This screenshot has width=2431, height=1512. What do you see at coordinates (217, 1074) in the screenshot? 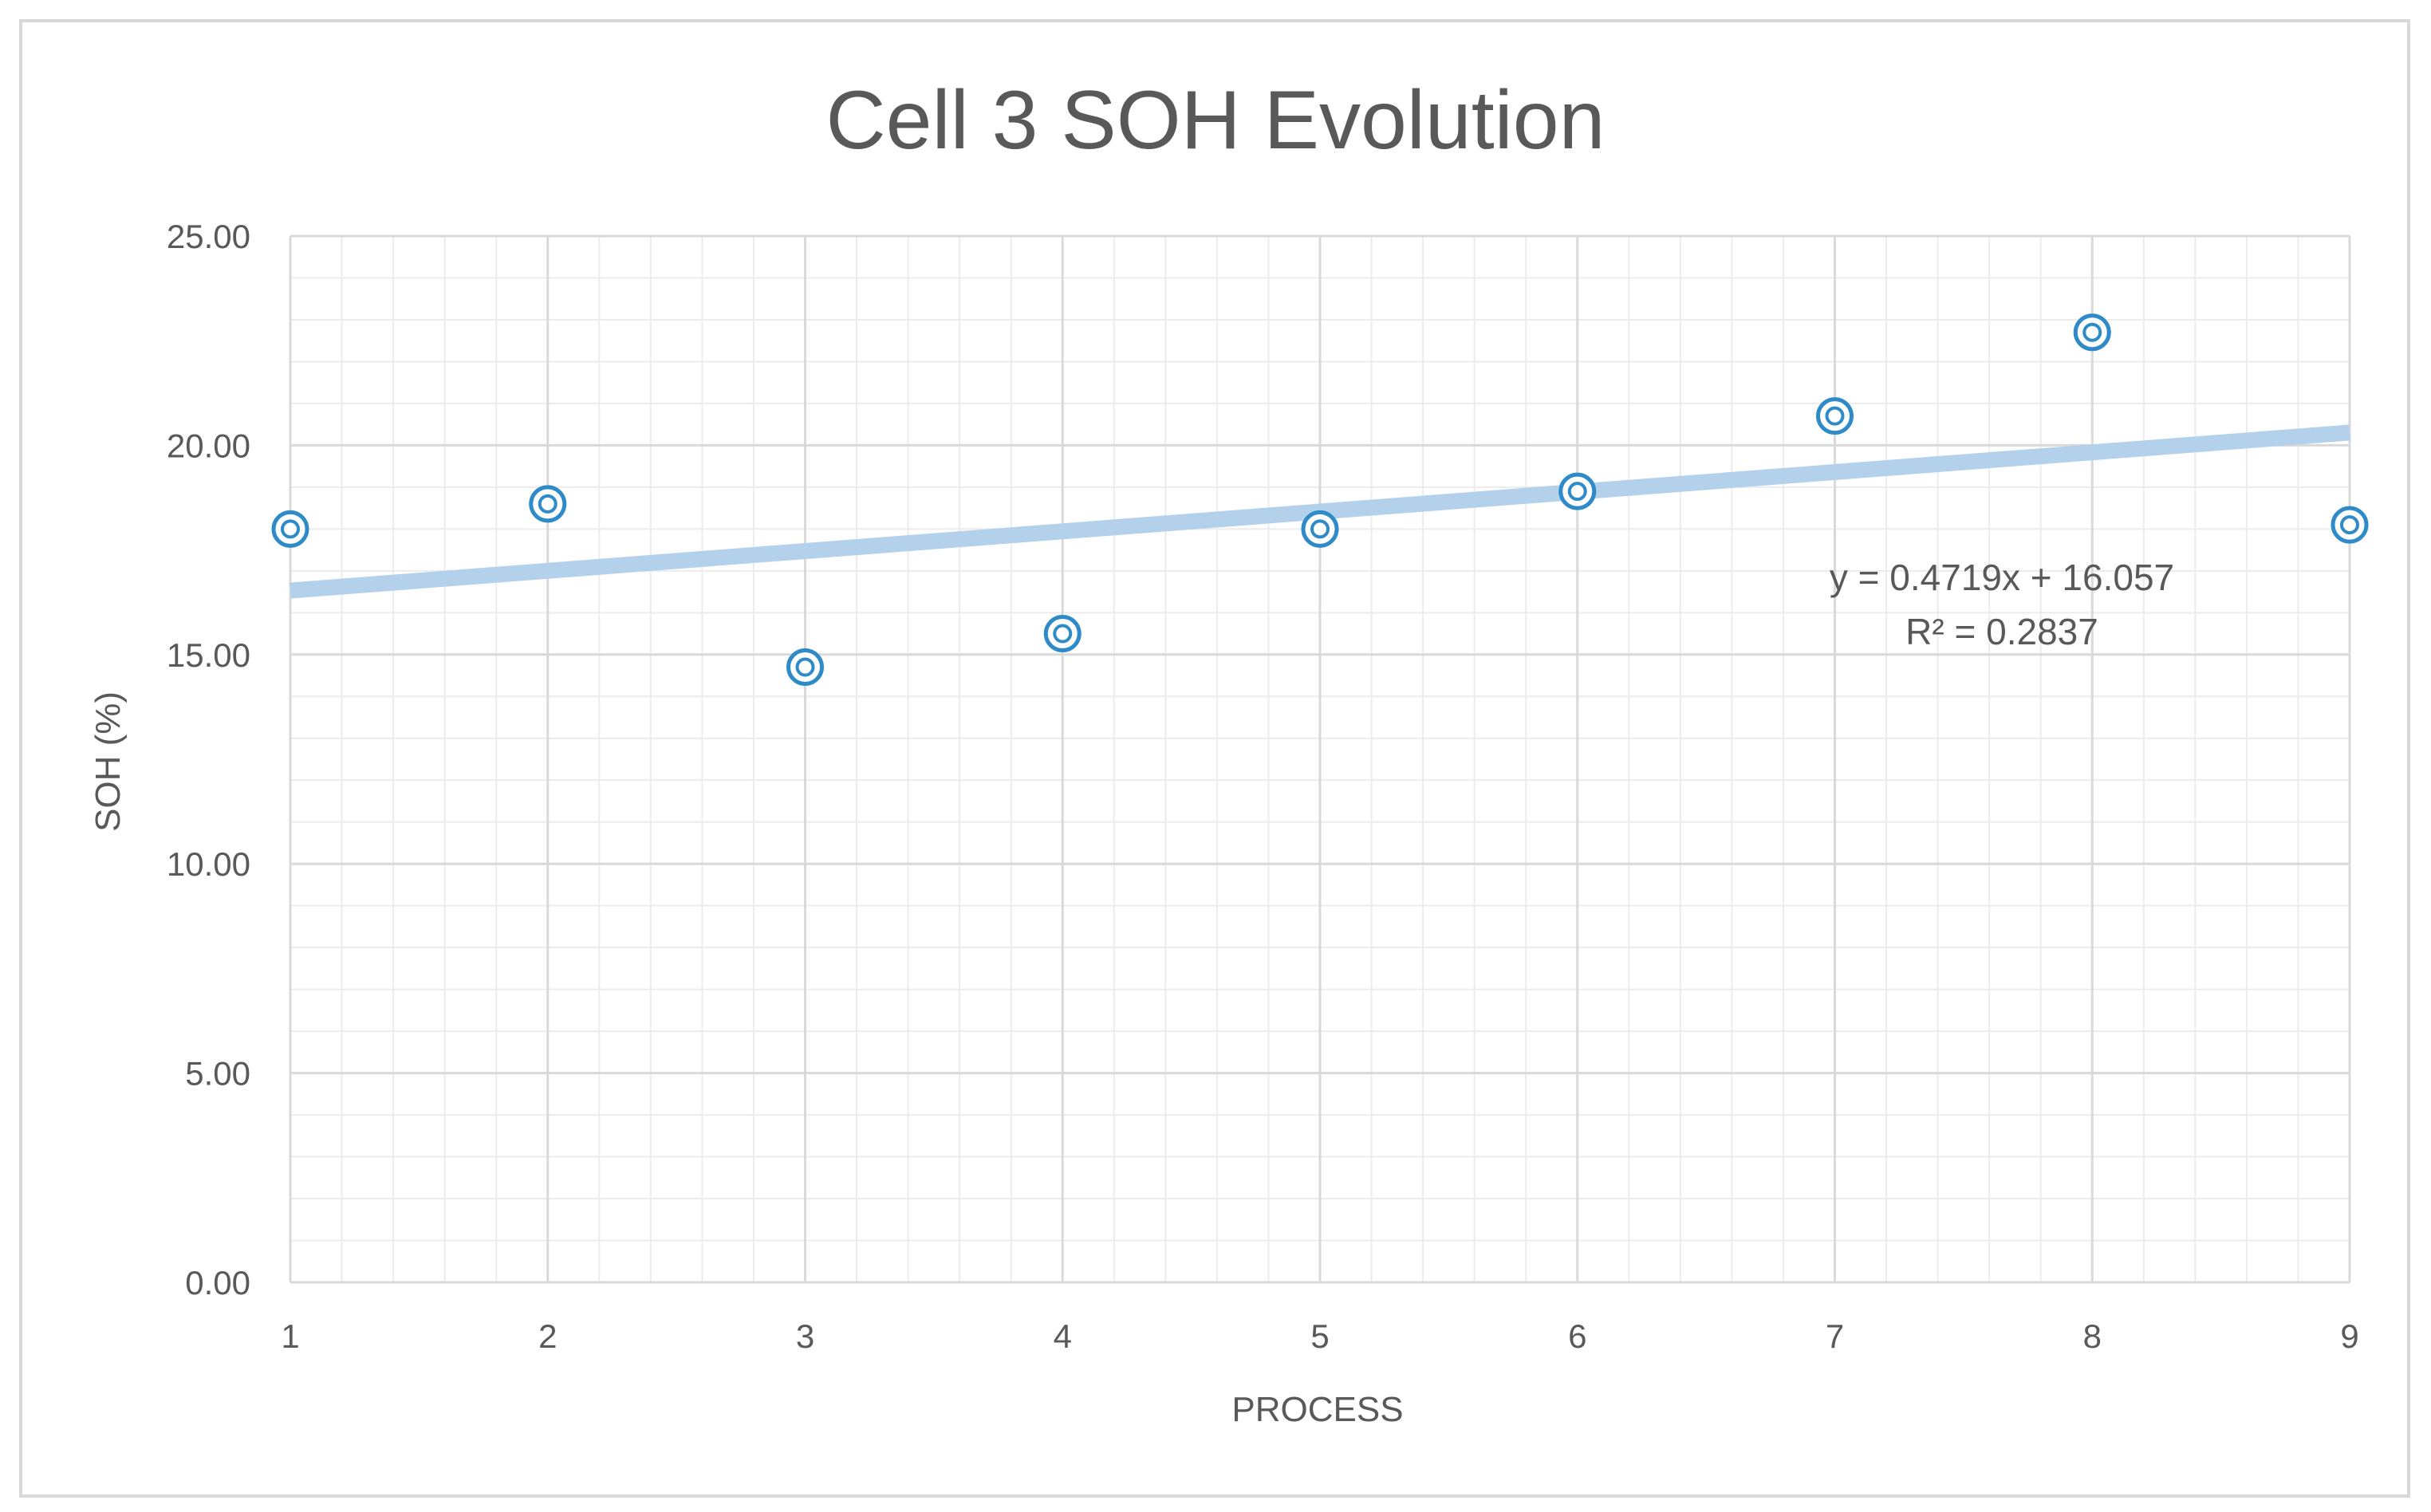
I see `y-tick-label: 5.00` at bounding box center [217, 1074].